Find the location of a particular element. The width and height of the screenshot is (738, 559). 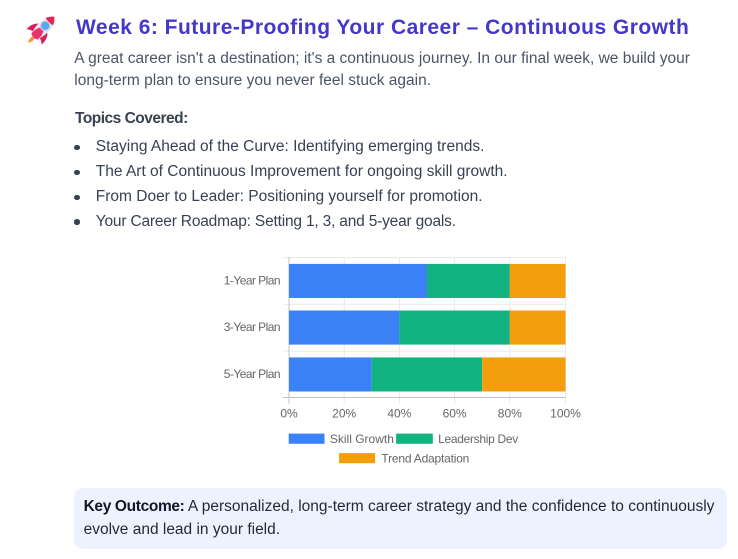

svg-text: 20% is located at coordinates (344, 413).